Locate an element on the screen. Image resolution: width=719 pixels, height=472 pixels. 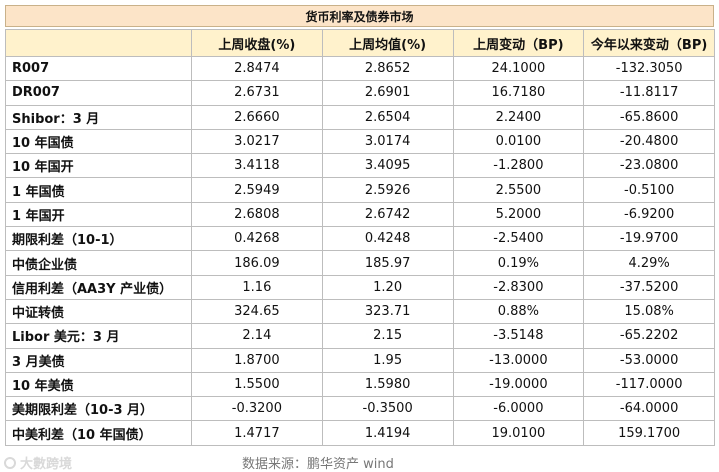
table-title: 货币利率及债券市场 is located at coordinates (359, 16).